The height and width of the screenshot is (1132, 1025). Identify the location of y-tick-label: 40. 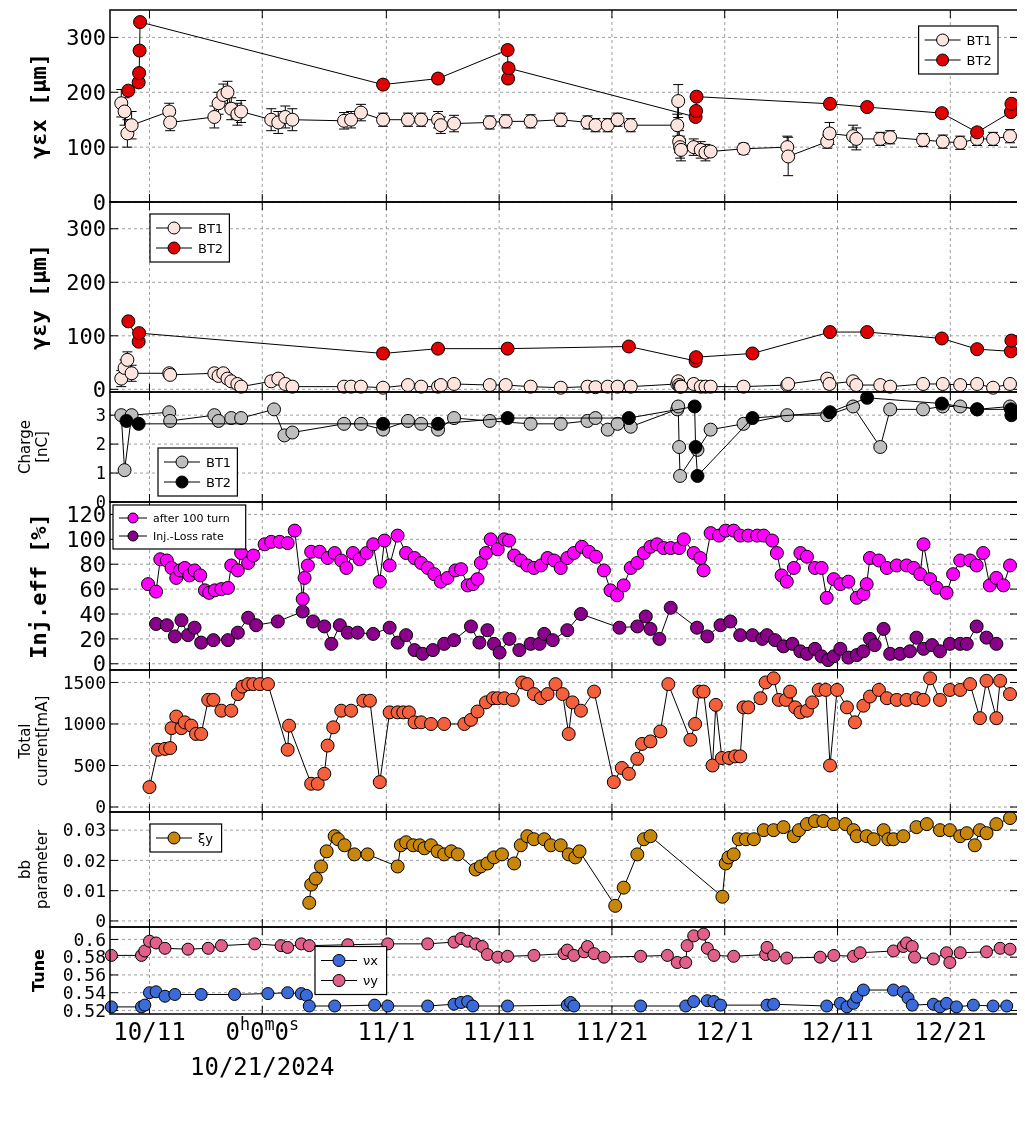
(92, 614).